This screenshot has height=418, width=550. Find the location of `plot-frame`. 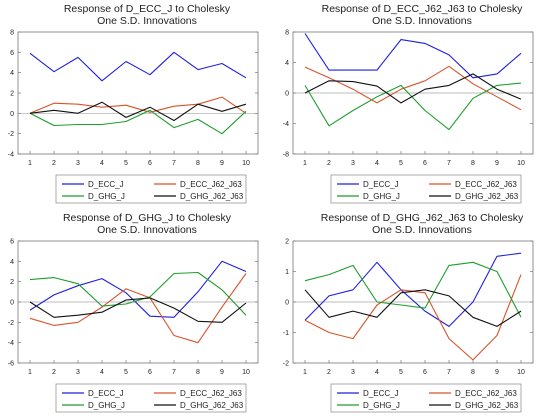

plot-frame is located at coordinates (138, 93).